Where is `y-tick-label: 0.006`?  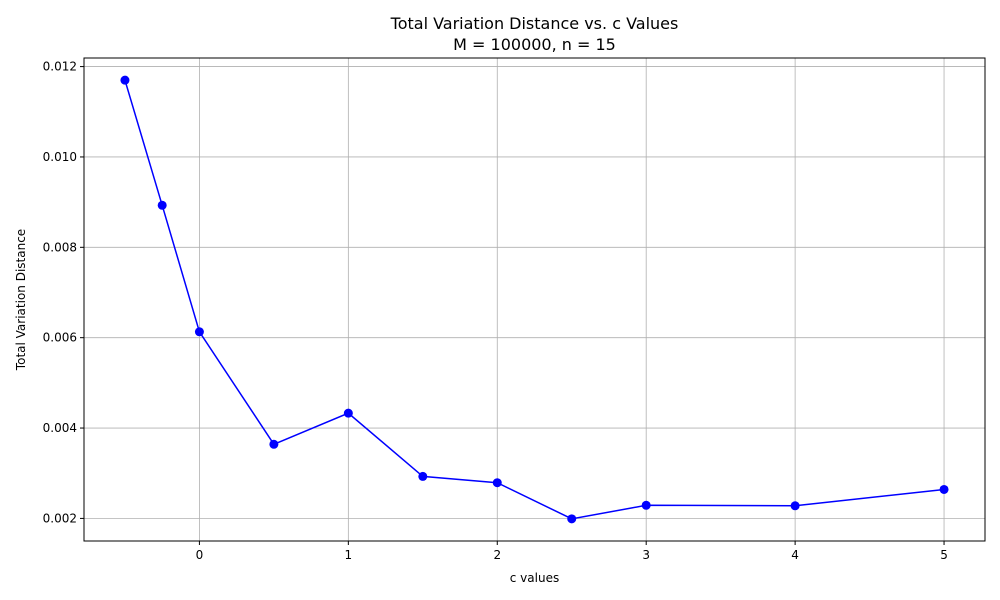 y-tick-label: 0.006 is located at coordinates (60, 338).